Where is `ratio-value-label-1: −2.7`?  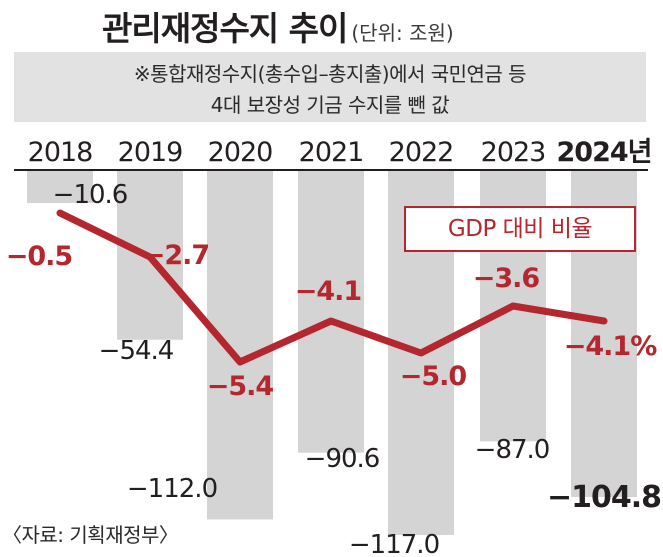
ratio-value-label-1: −2.7 is located at coordinates (176, 255).